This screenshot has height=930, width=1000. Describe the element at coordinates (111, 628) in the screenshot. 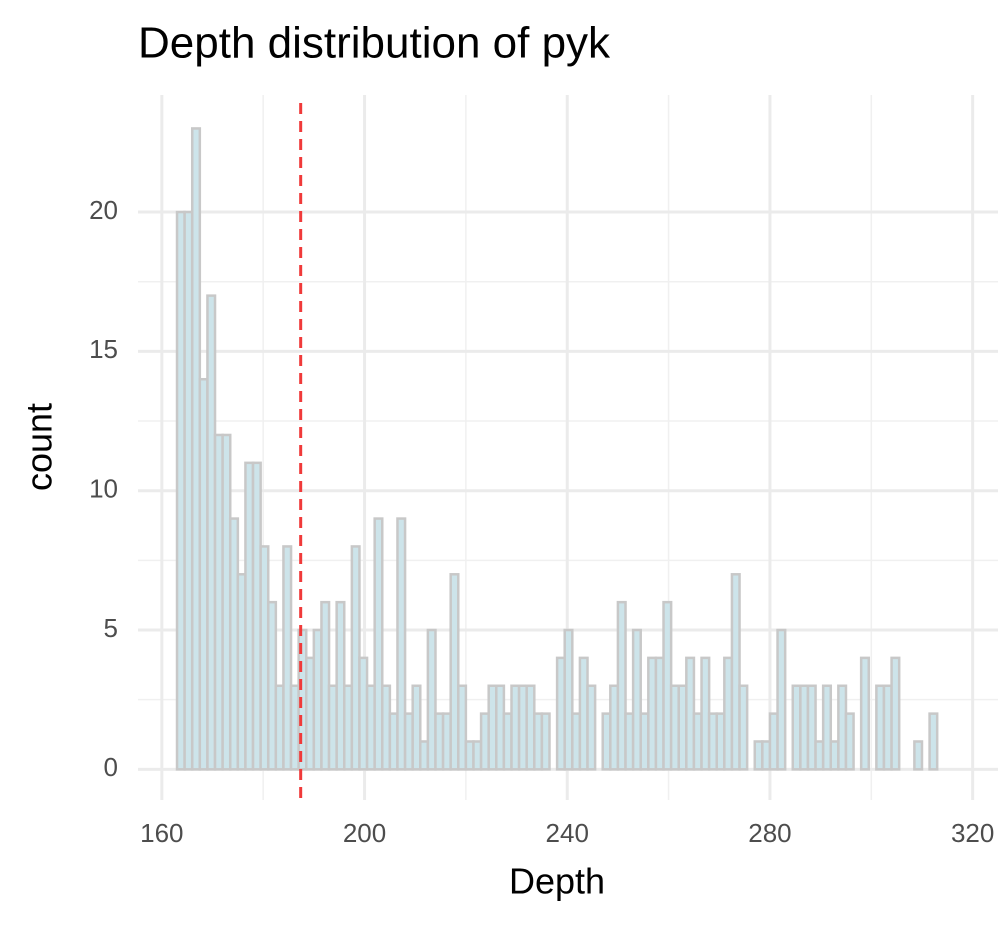

I see `y-tick-label: 5` at that location.